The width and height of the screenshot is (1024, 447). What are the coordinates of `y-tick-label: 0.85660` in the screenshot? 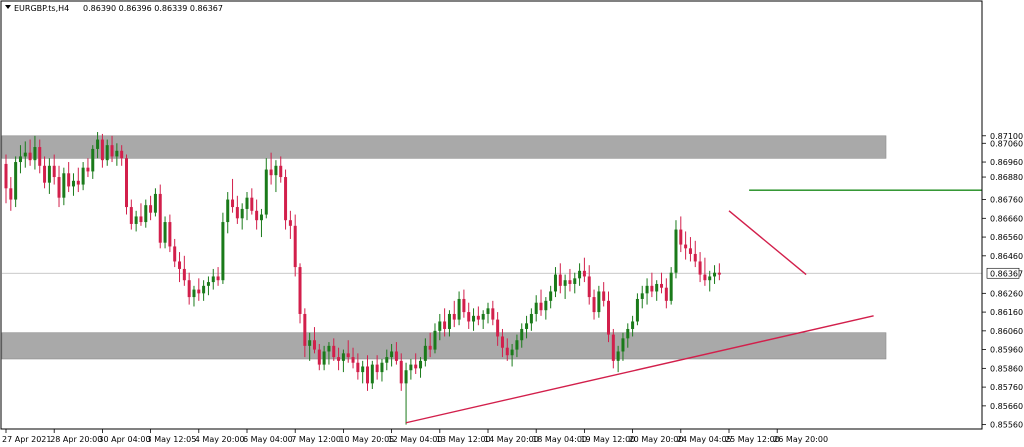 It's located at (1006, 406).